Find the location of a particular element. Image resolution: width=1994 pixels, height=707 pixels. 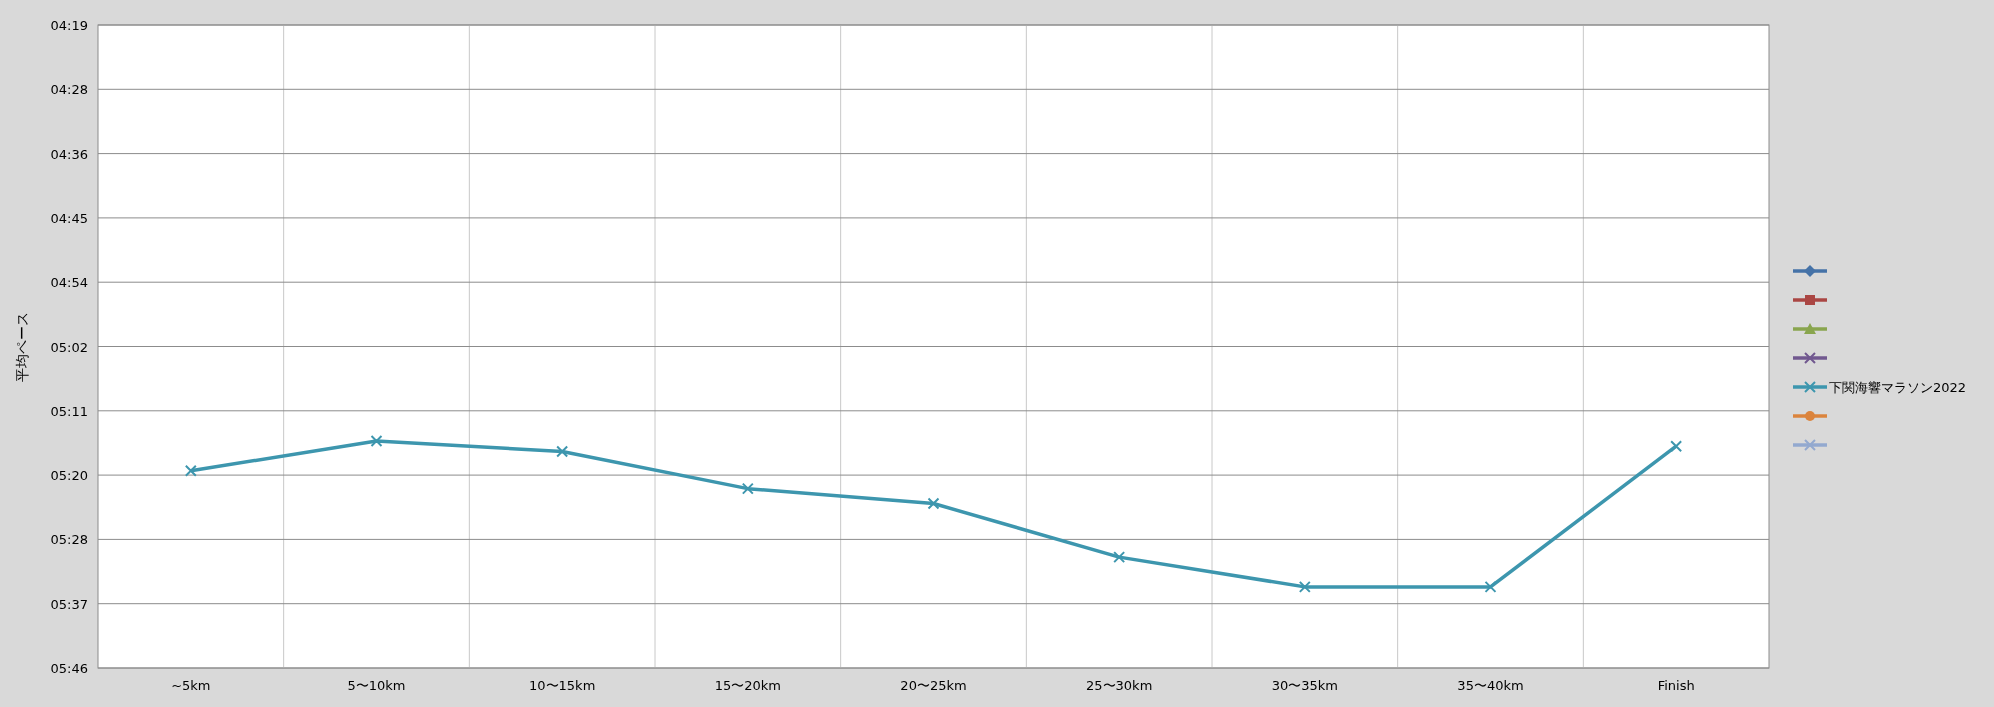

y-tick-label: 05:46 is located at coordinates (69, 668).